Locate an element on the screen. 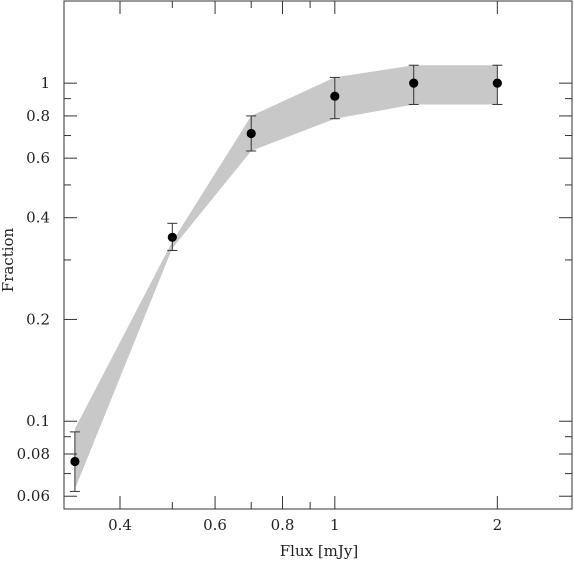  x-tick-label: 0.4 is located at coordinates (120, 525).